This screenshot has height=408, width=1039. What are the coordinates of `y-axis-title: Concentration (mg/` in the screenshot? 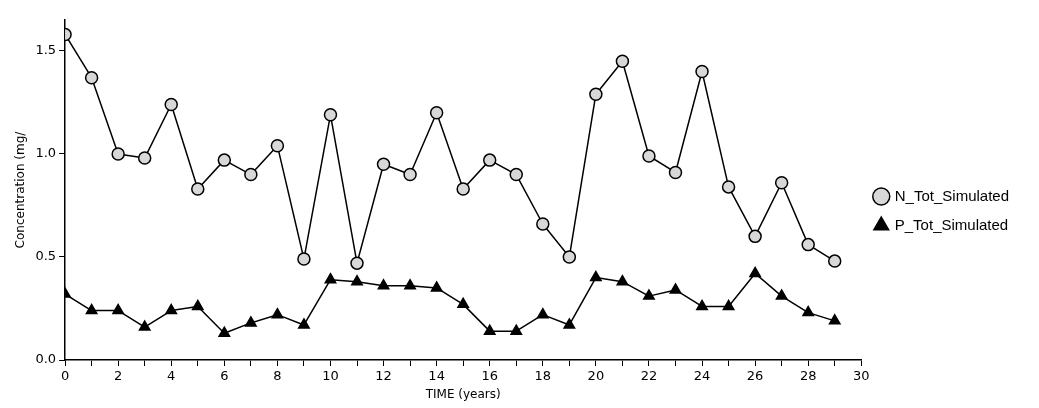 It's located at (20, 189).